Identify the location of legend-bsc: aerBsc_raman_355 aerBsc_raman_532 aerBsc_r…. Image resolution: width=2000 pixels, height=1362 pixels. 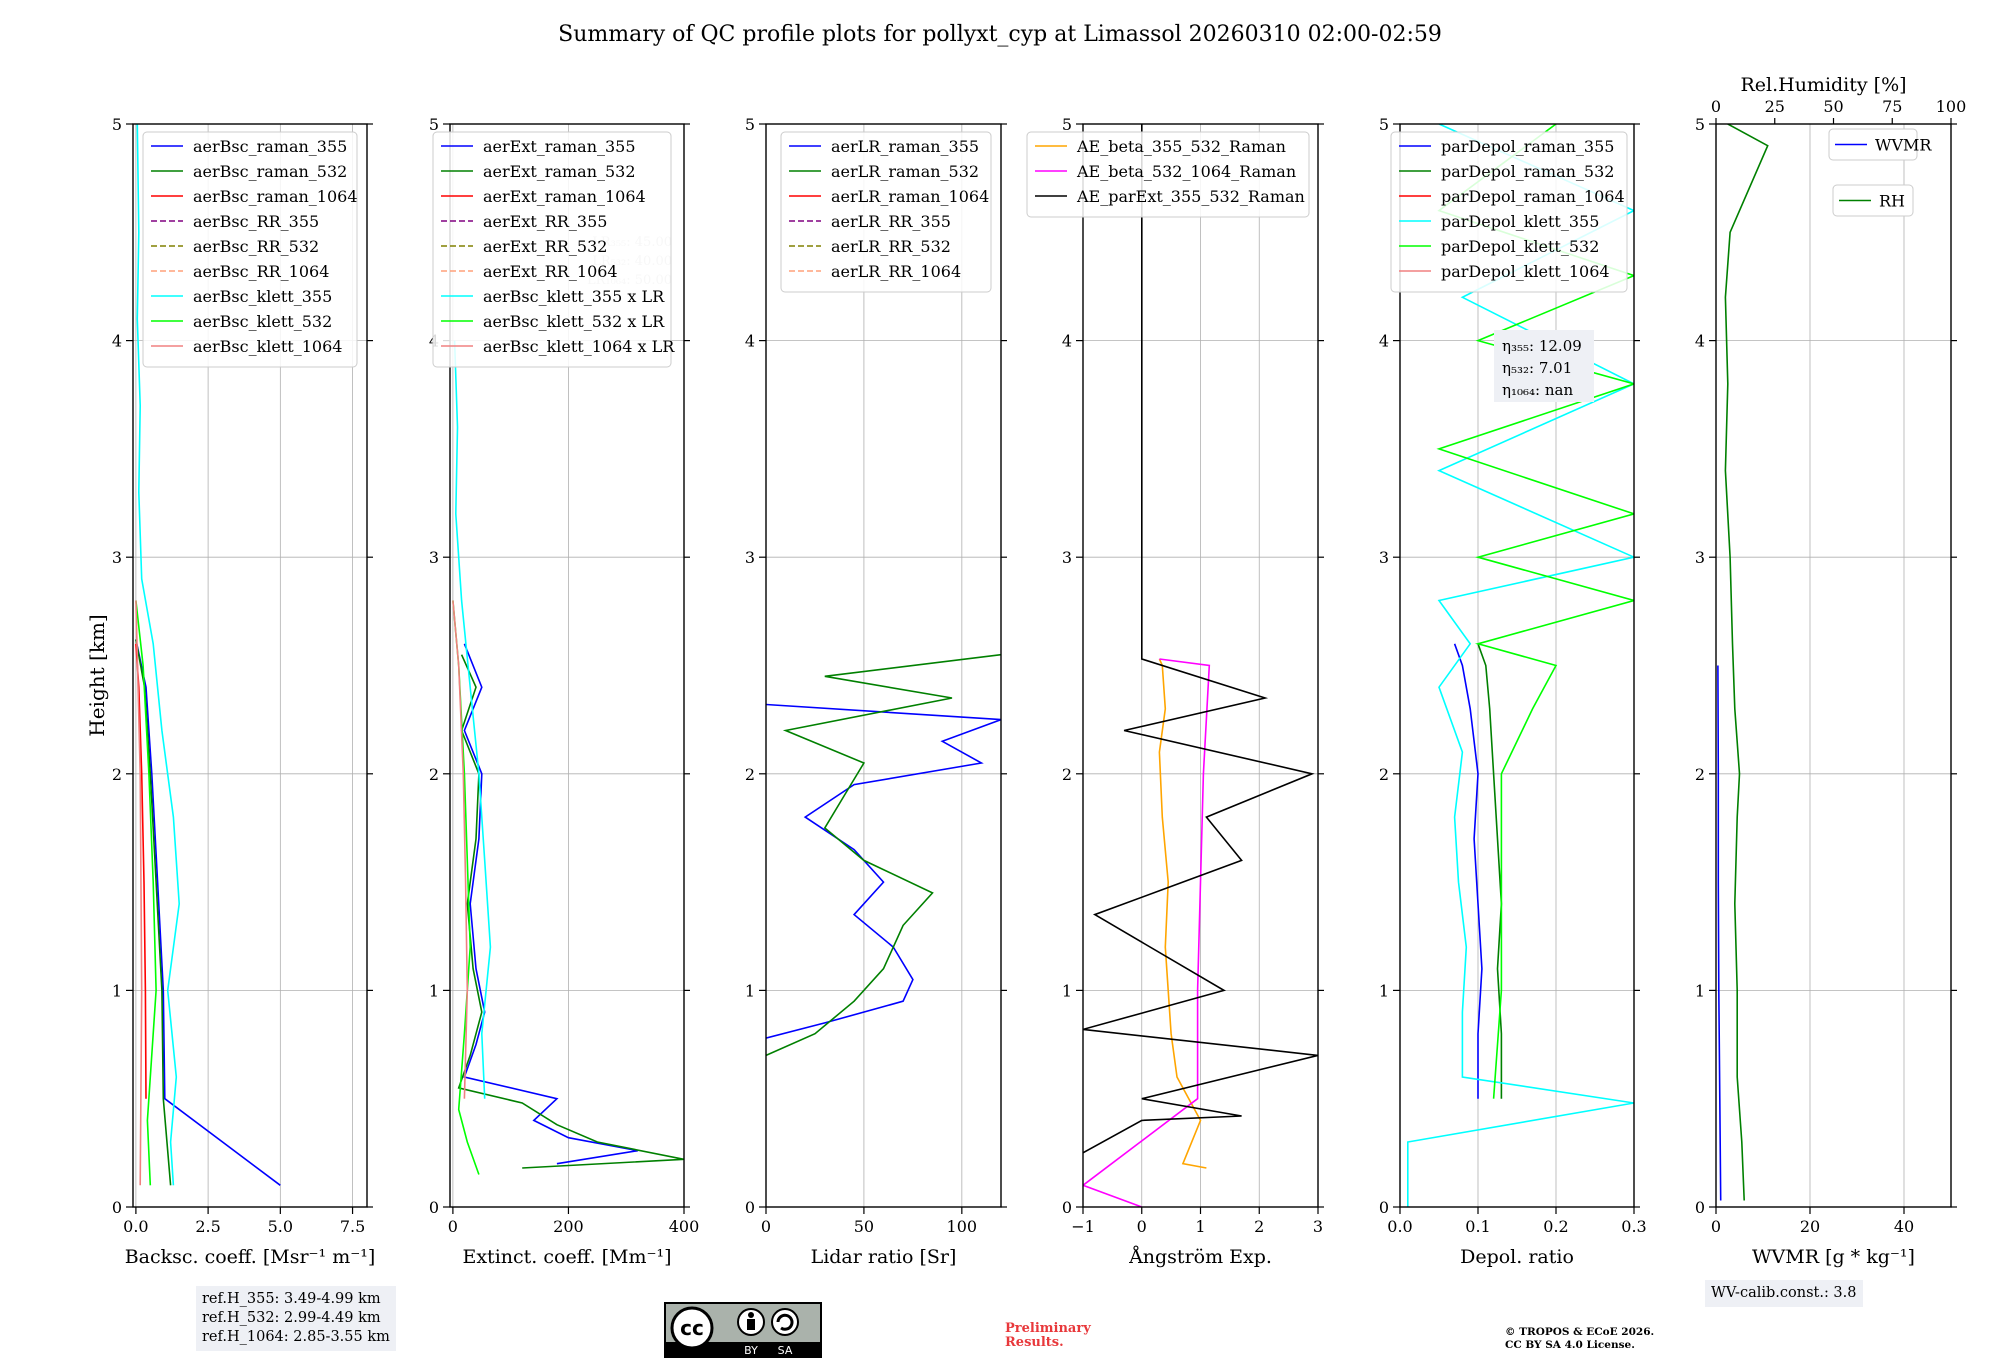
(250, 249).